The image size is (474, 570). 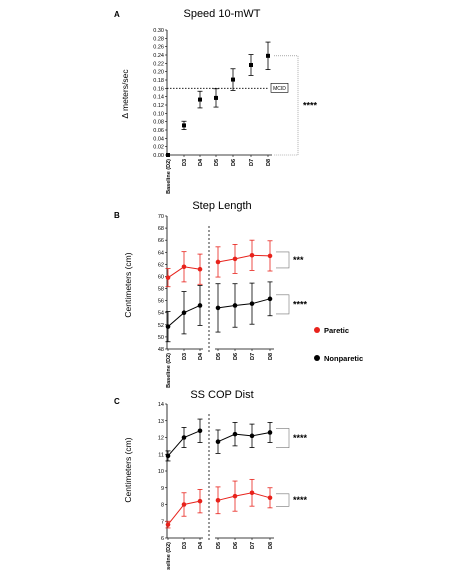 What do you see at coordinates (158, 106) in the screenshot?
I see `p1-ytick-label-6: 0.12` at bounding box center [158, 106].